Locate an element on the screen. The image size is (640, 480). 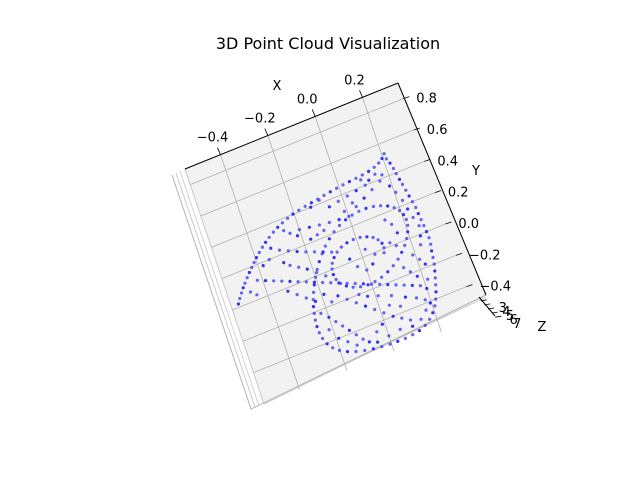
x-tick-mark is located at coordinates (361, 94).